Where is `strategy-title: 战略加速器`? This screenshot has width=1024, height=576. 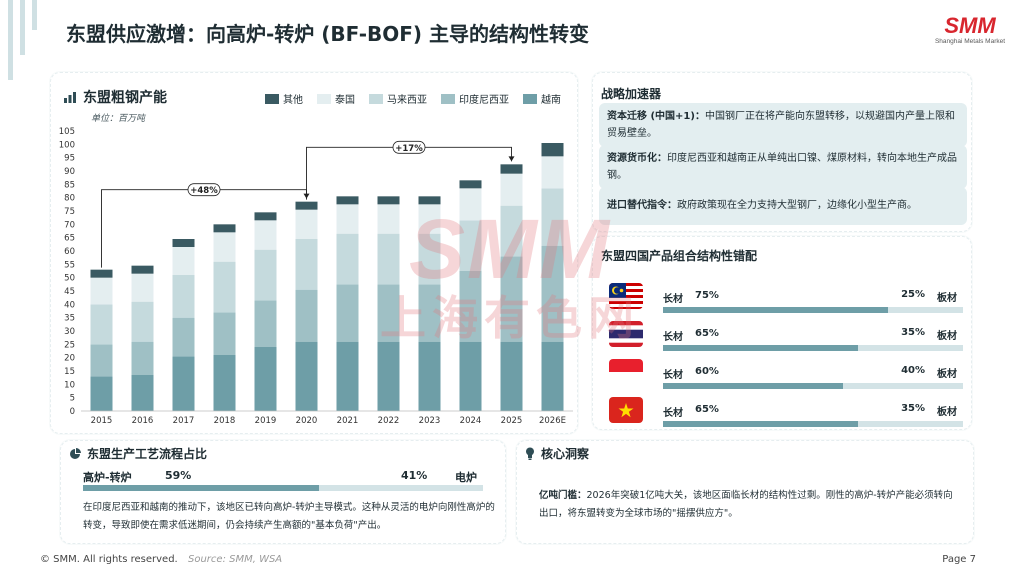
strategy-title: 战略加速器 is located at coordinates (631, 94).